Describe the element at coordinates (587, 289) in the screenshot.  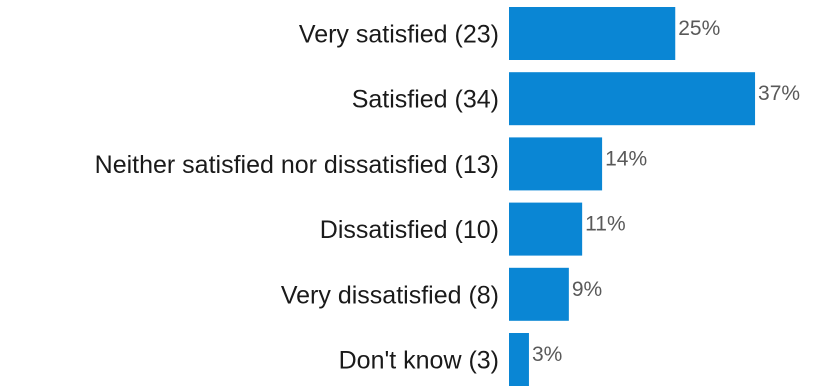
I see `value-label: 9%` at that location.